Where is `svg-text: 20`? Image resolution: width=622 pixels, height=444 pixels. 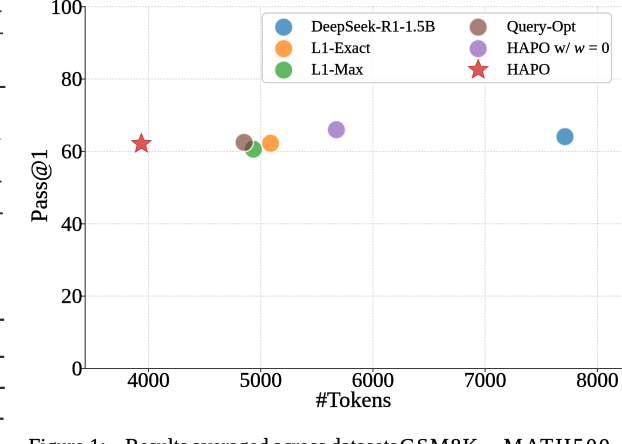
svg-text: 20 is located at coordinates (71, 296).